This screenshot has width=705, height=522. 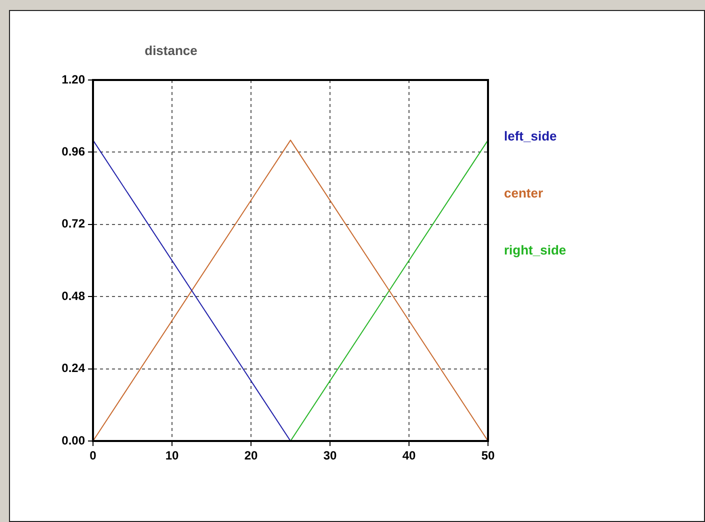 What do you see at coordinates (535, 250) in the screenshot?
I see `text: right_side` at bounding box center [535, 250].